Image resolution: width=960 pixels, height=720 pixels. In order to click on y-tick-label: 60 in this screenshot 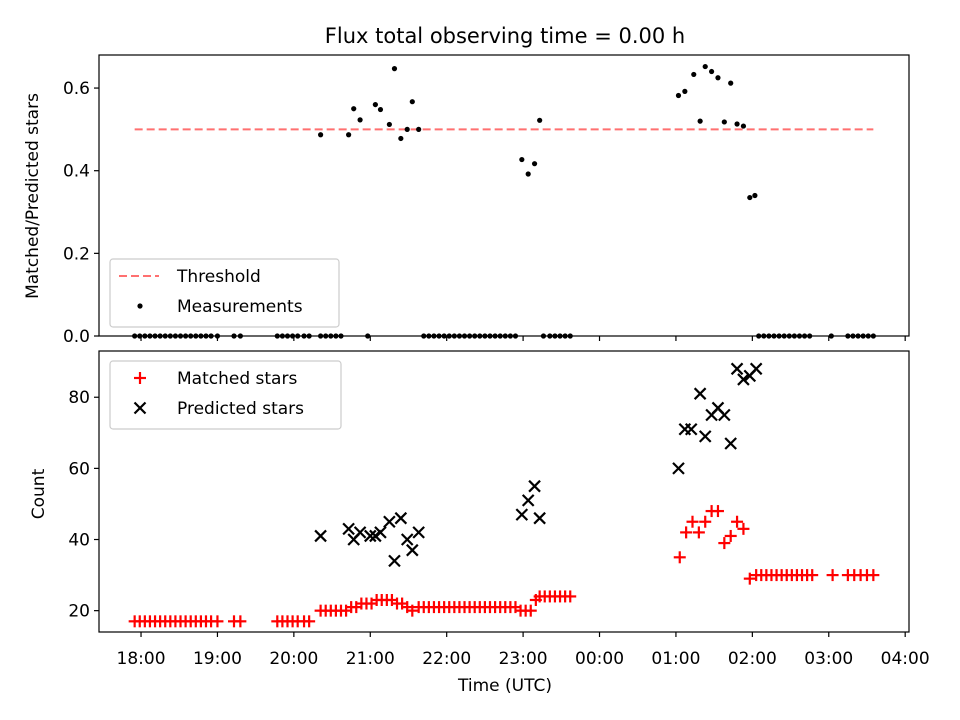, I will do `click(79, 469)`.